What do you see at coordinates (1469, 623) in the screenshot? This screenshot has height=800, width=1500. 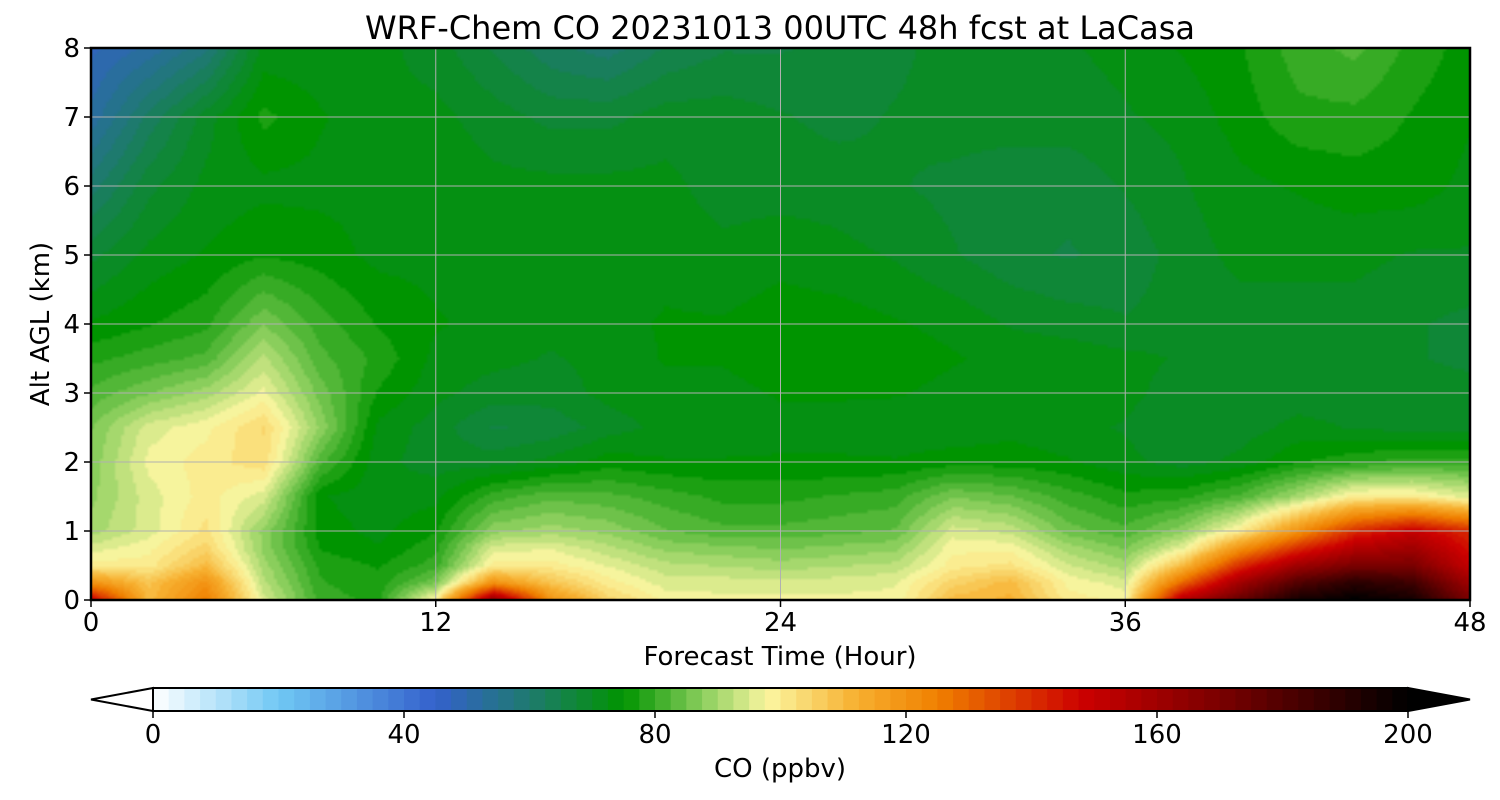 I see `x-tick-label: 48` at bounding box center [1469, 623].